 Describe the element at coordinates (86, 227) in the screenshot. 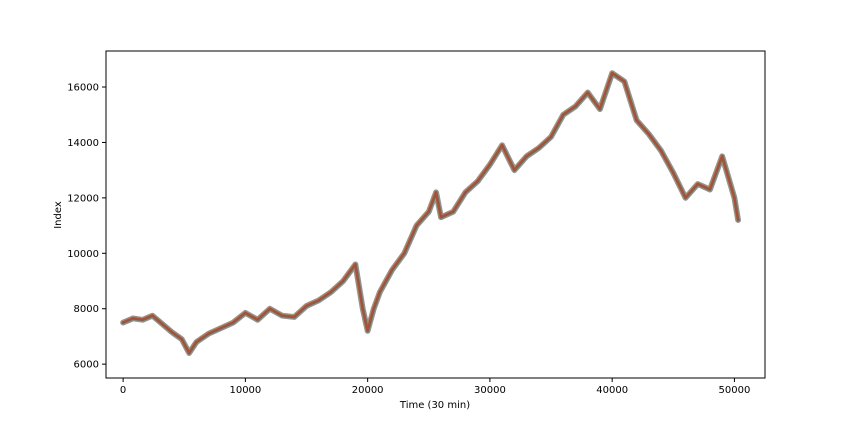

I see `y-axis: 6000 8000 10000 12000 14000 16000` at that location.